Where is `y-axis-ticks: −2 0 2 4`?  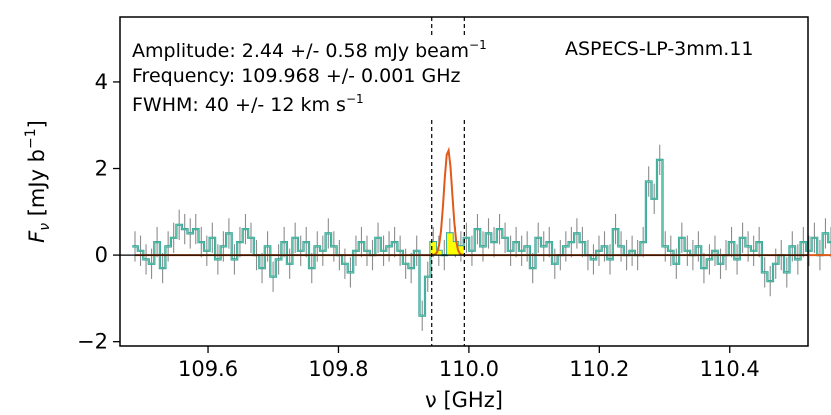
y-axis-ticks: −2 0 2 4 is located at coordinates (98, 212).